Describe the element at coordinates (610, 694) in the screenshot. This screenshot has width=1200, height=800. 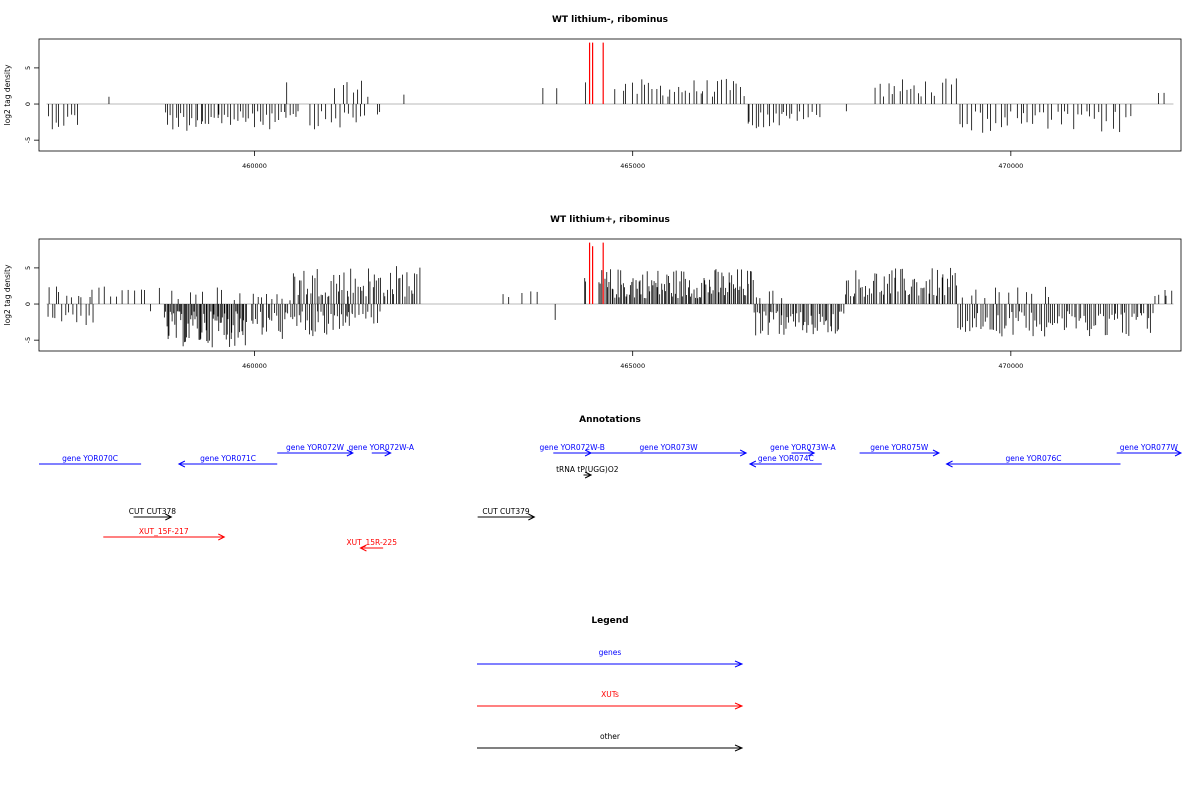
I see `legend-label: XUTs` at that location.